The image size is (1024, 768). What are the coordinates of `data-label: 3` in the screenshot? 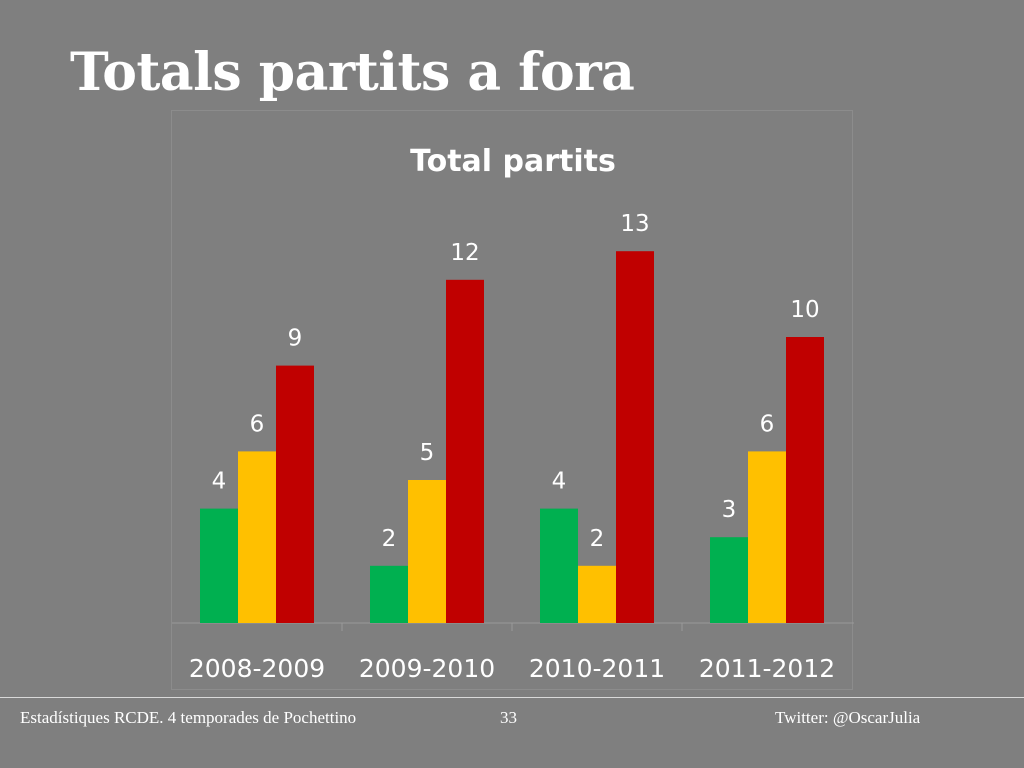 It's located at (729, 510).